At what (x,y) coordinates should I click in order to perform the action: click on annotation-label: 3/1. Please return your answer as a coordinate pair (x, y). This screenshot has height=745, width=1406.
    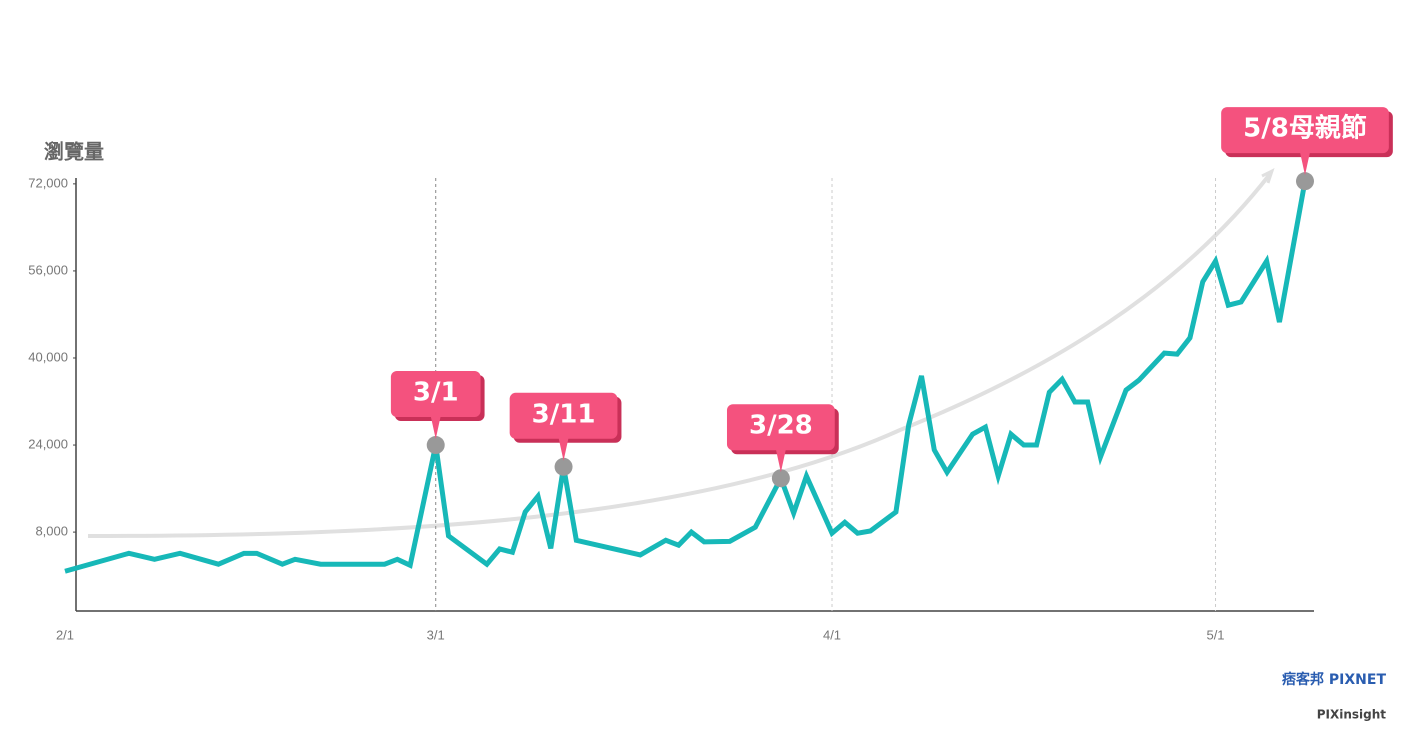
    Looking at the image, I should click on (436, 393).